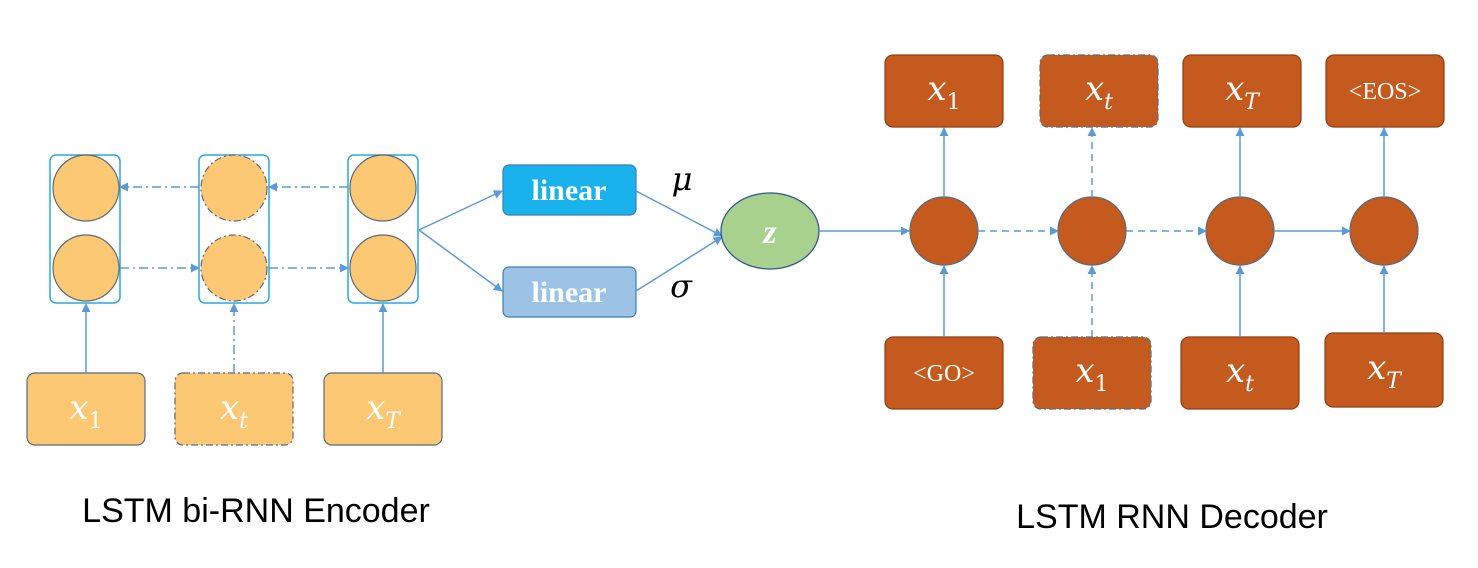 This screenshot has height=568, width=1478. I want to click on decoder-input-label-go: <GO>, so click(944, 374).